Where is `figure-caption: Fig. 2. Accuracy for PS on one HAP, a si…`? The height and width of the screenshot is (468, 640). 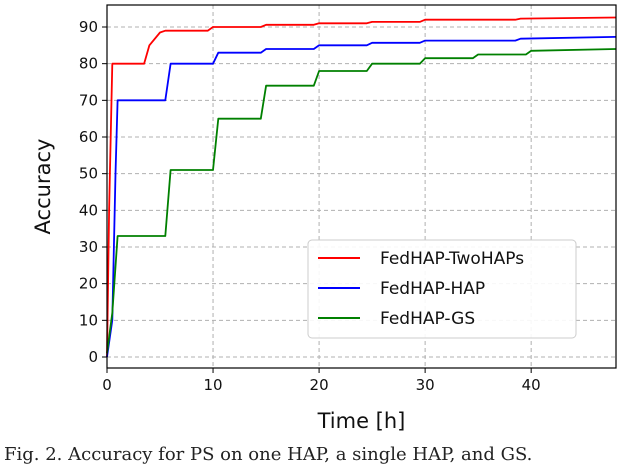
figure-caption: Fig. 2. Accuracy for PS on one HAP, a si… is located at coordinates (268, 454).